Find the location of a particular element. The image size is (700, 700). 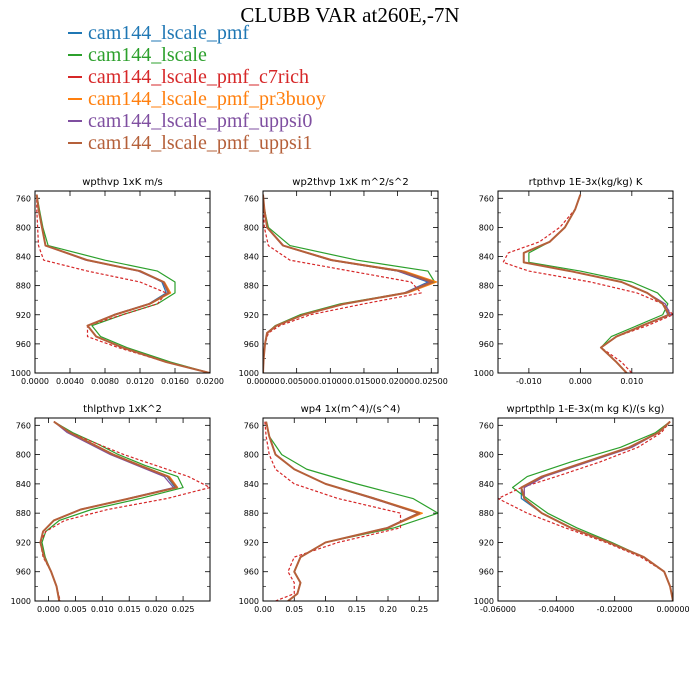

chart-title: wp4 1x(m^4)/(s^4) is located at coordinates (351, 409).